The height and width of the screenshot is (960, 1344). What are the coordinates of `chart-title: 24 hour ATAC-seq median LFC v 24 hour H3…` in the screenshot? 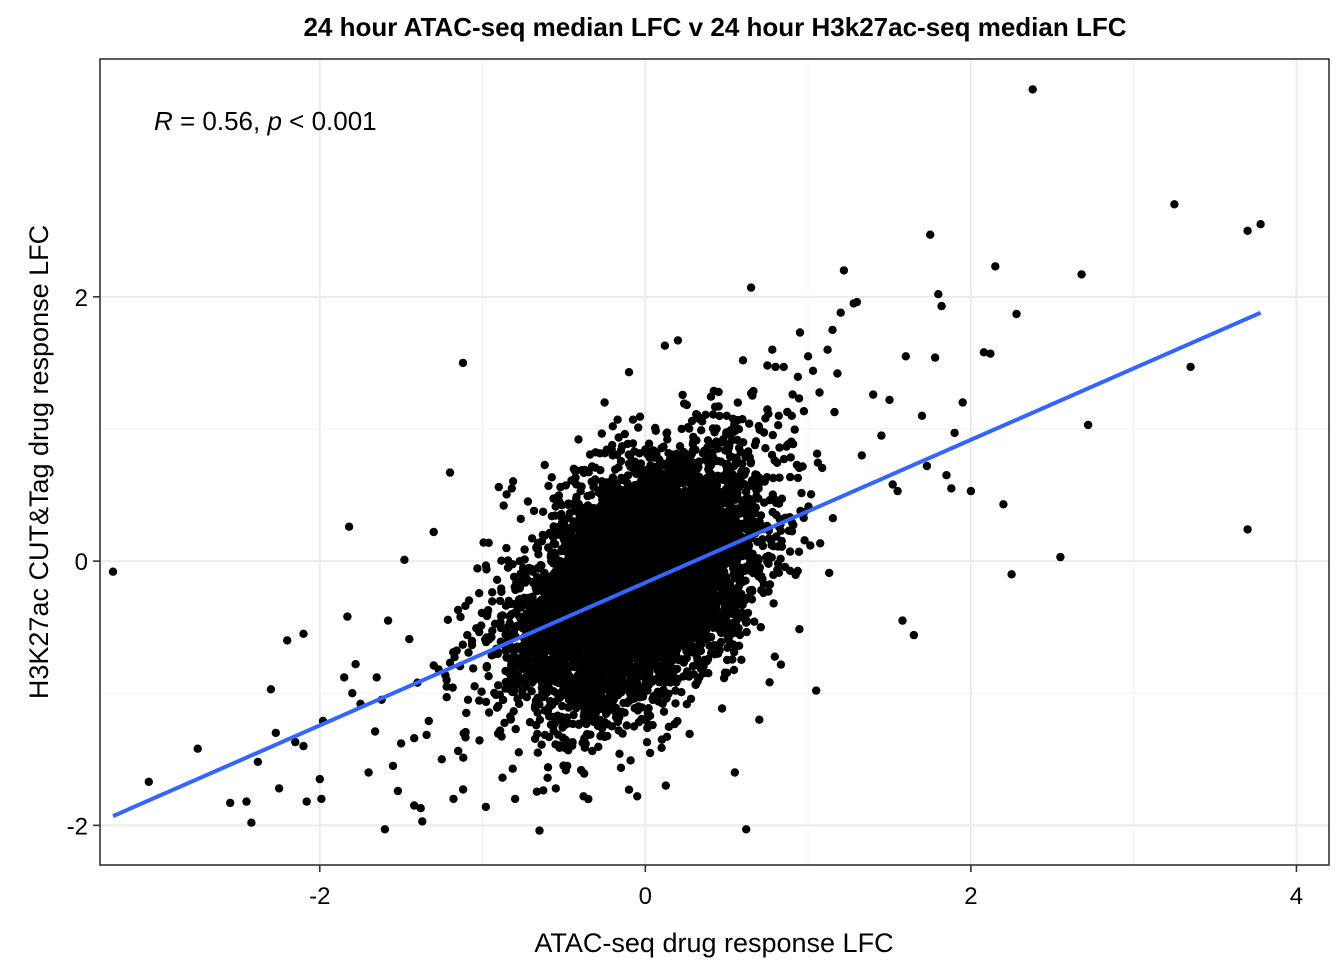 It's located at (714, 27).